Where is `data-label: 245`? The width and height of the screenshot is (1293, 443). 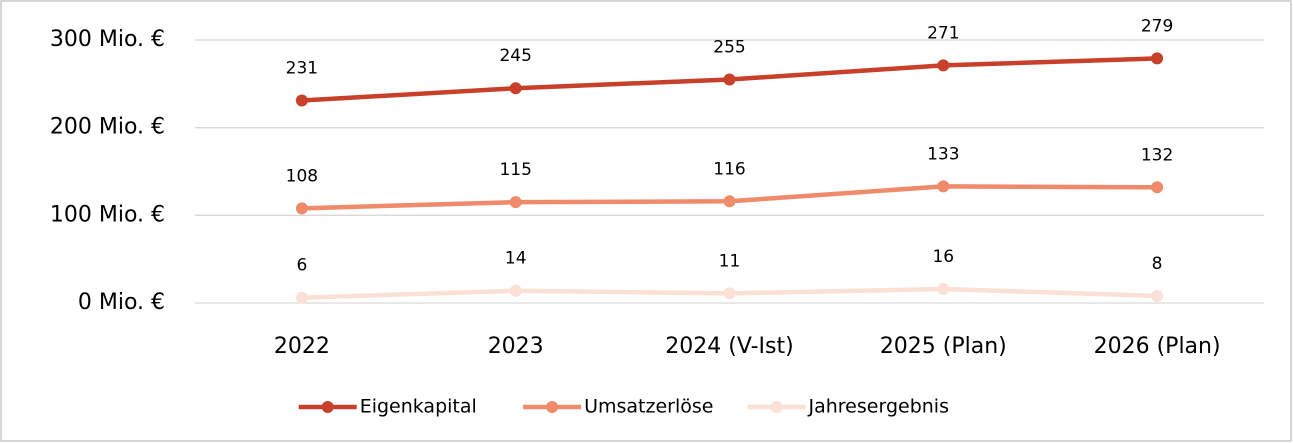
data-label: 245 is located at coordinates (515, 56).